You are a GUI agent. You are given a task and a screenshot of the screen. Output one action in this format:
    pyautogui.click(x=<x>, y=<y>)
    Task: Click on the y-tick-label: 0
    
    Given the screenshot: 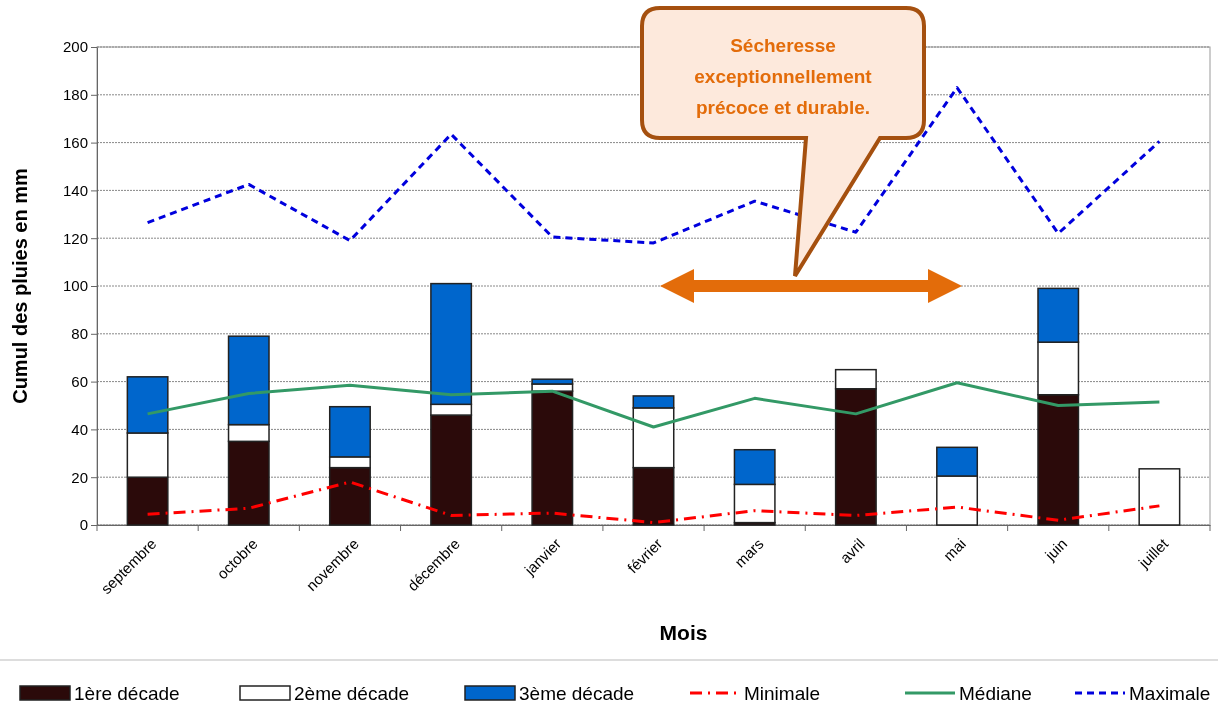 What is the action you would take?
    pyautogui.click(x=83, y=525)
    